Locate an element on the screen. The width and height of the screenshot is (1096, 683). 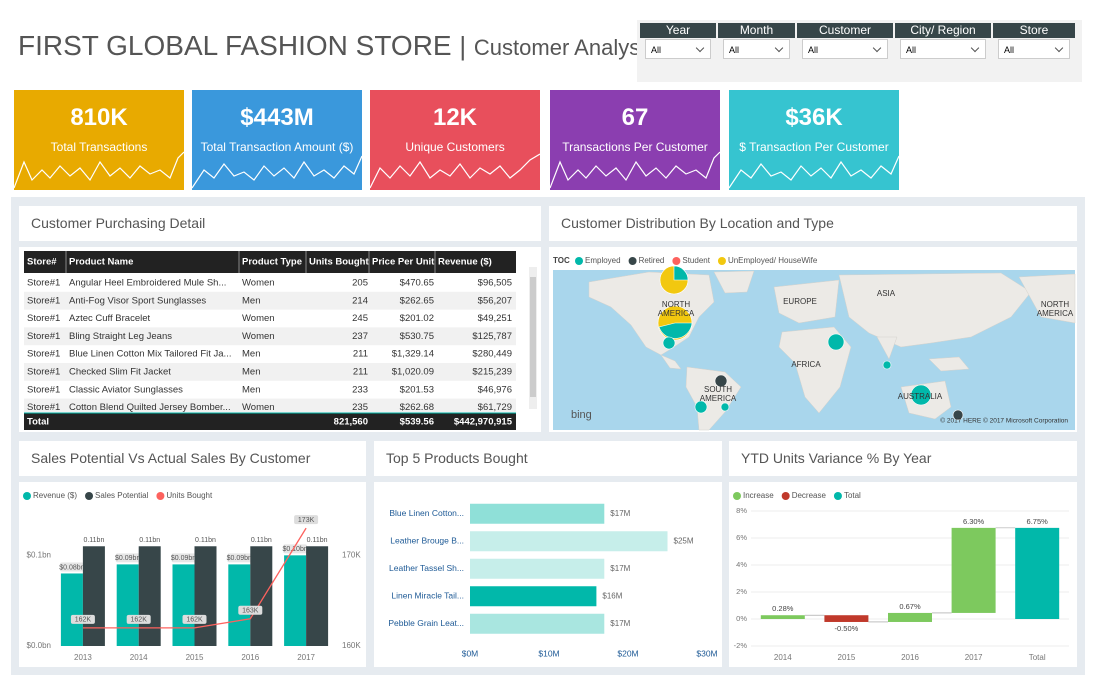
data-label: 6.30% is located at coordinates (974, 521).